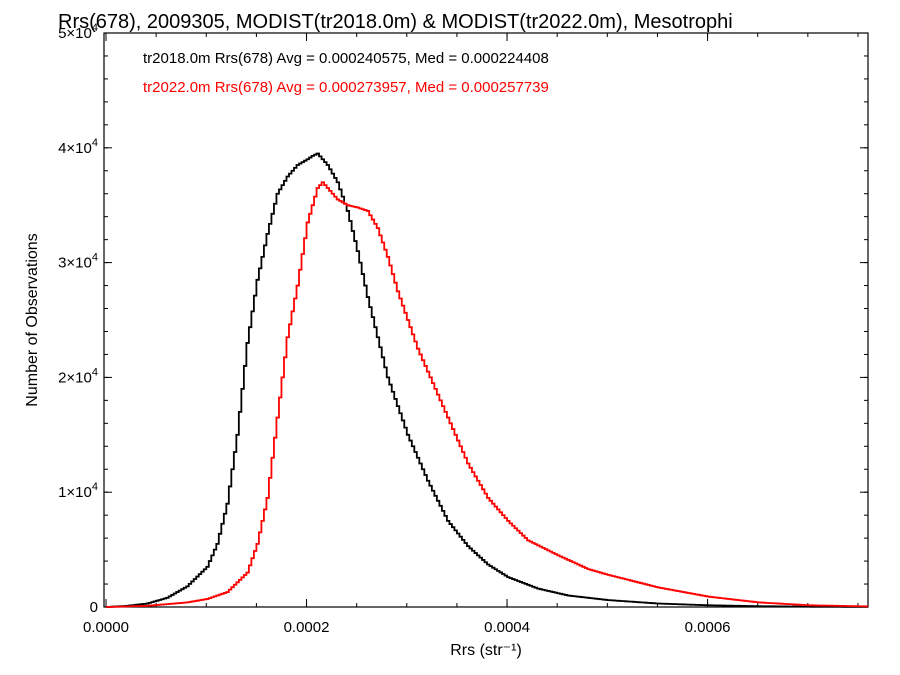  Describe the element at coordinates (708, 627) in the screenshot. I see `x-tick-label: 0.0006` at that location.